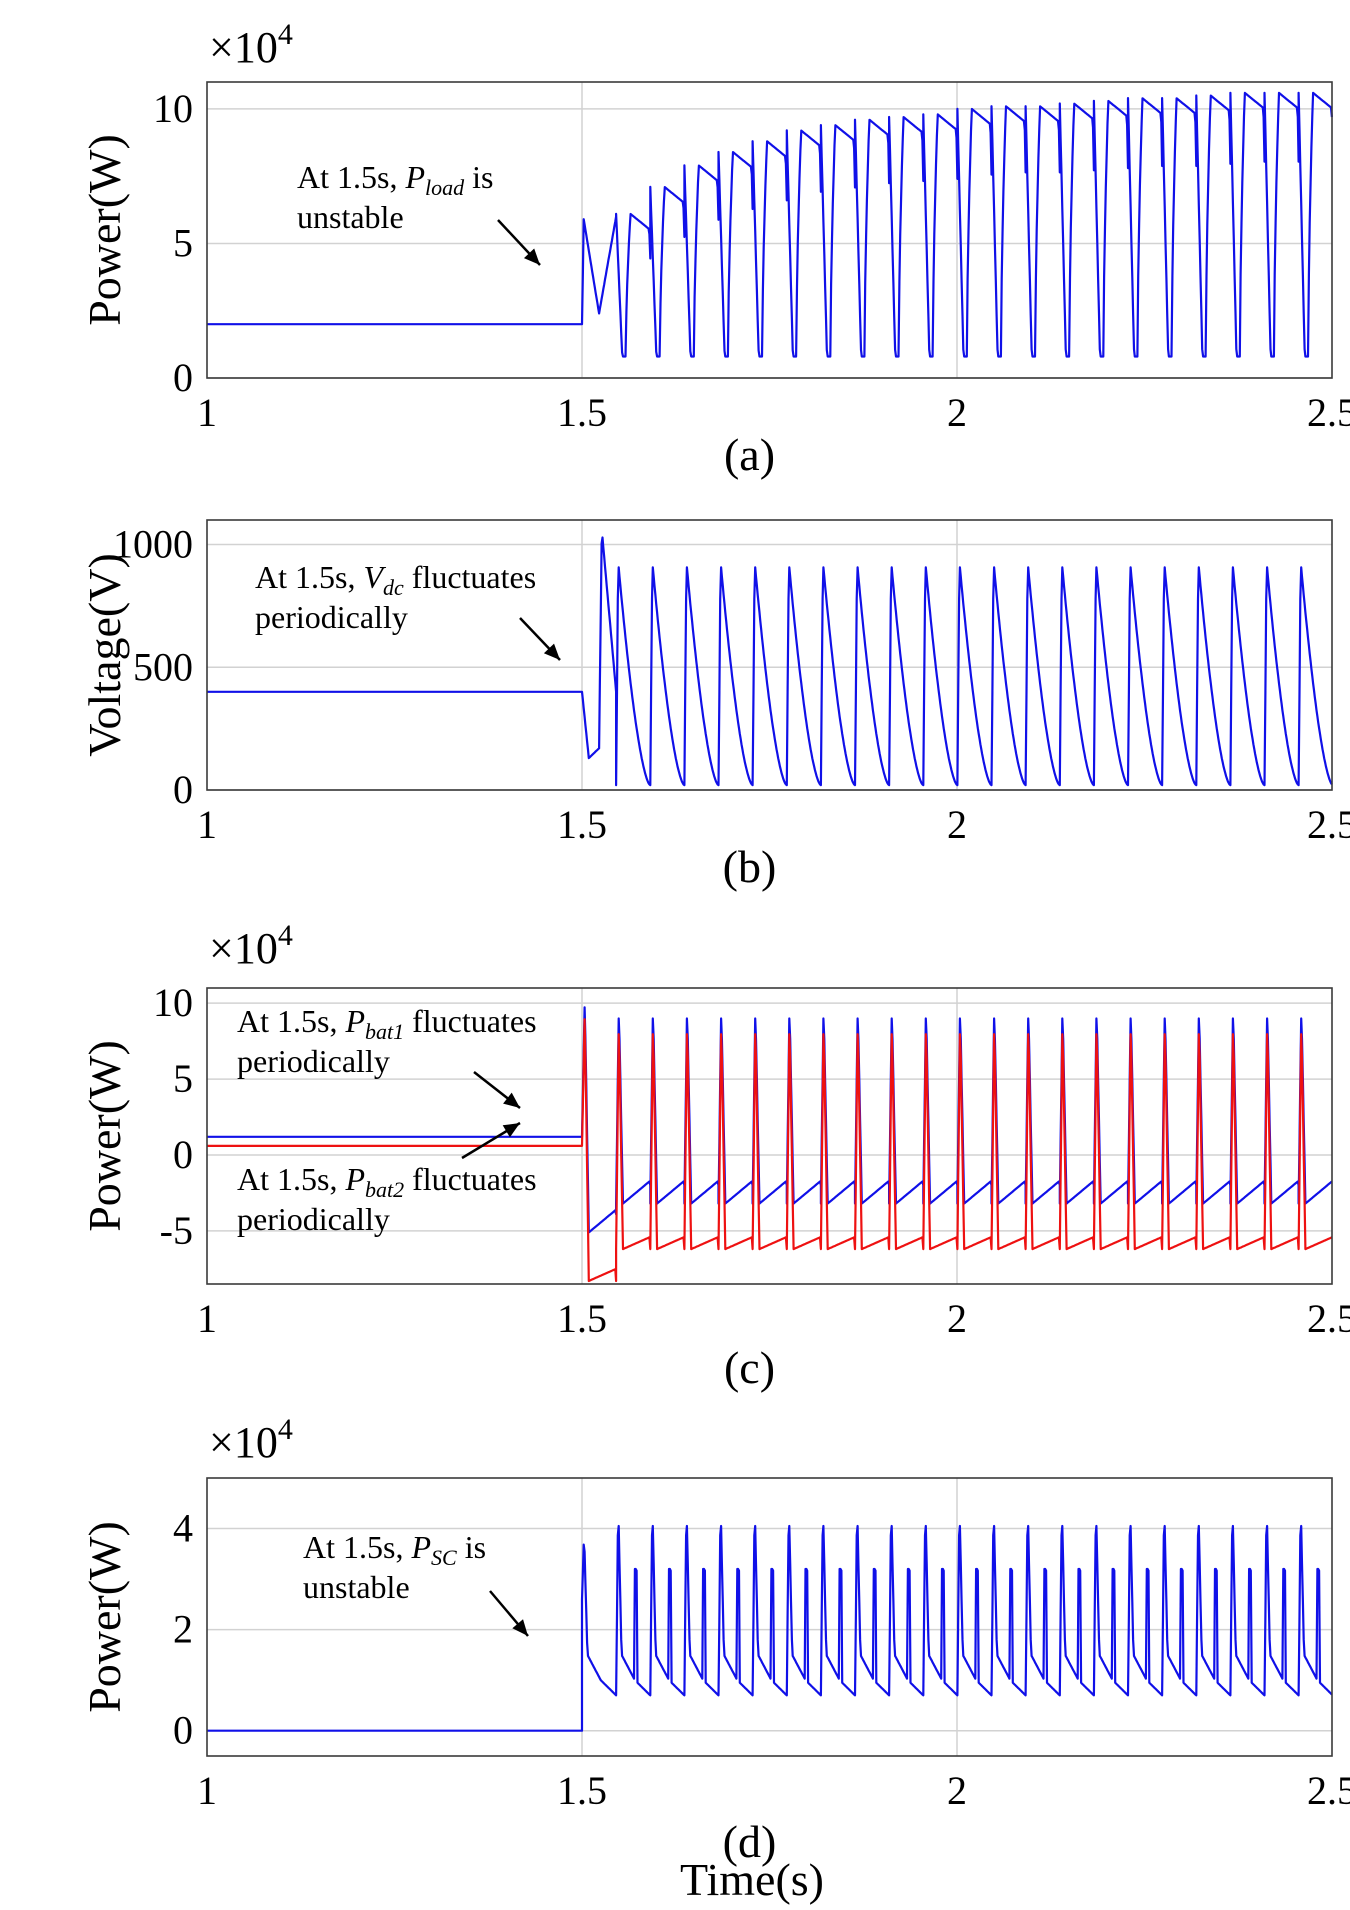 The image size is (1350, 1910). What do you see at coordinates (395, 179) in the screenshot?
I see `annotation-text: At 1.5s, Pload is` at bounding box center [395, 179].